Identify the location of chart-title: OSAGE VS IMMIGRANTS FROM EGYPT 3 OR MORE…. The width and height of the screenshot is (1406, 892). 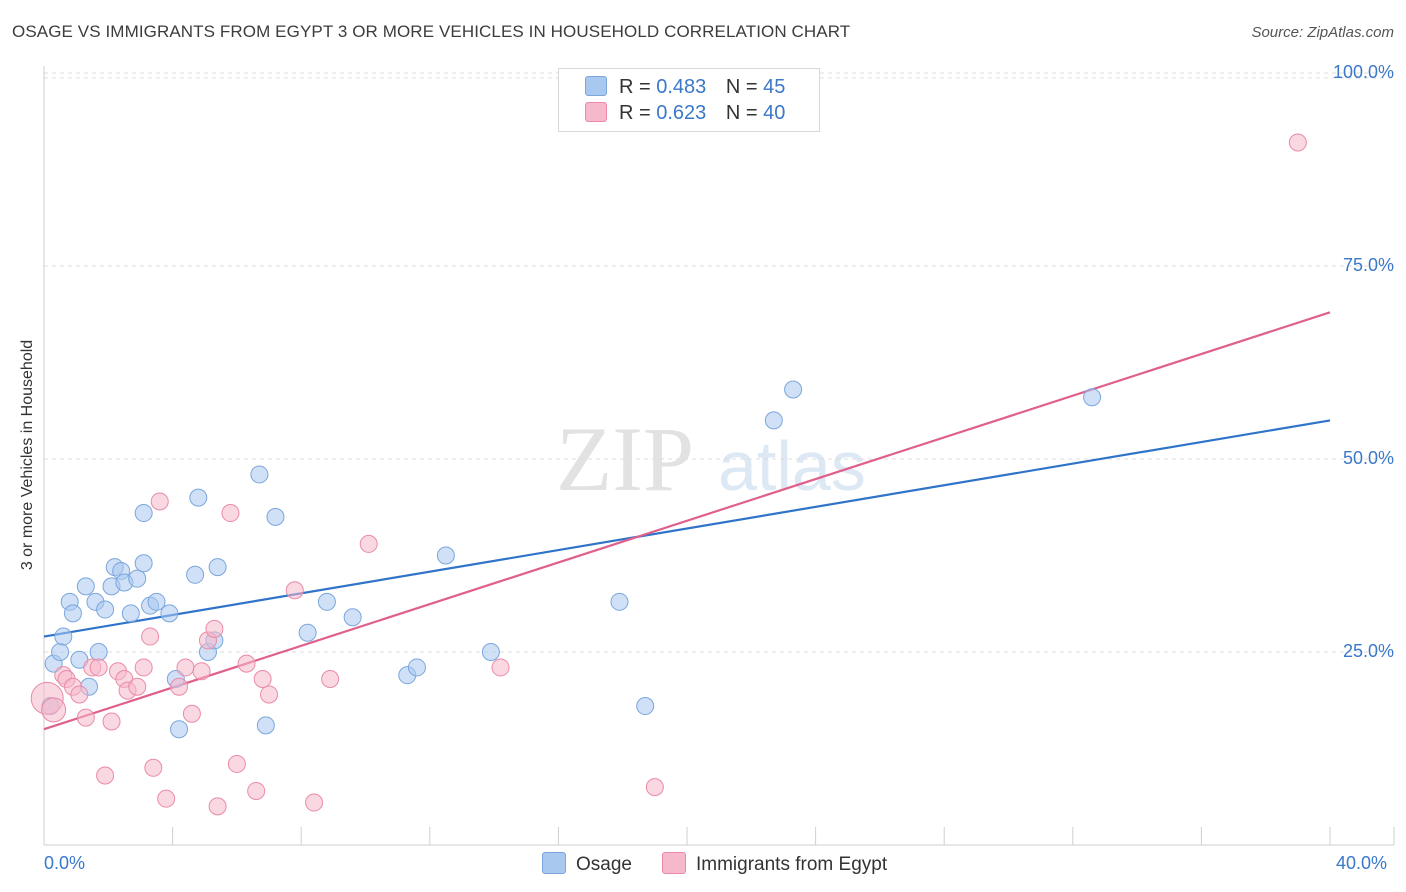
(431, 31).